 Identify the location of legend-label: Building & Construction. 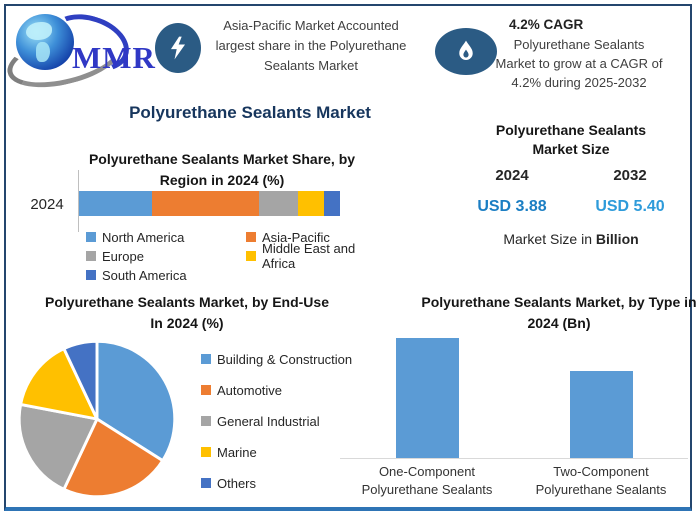
(285, 359).